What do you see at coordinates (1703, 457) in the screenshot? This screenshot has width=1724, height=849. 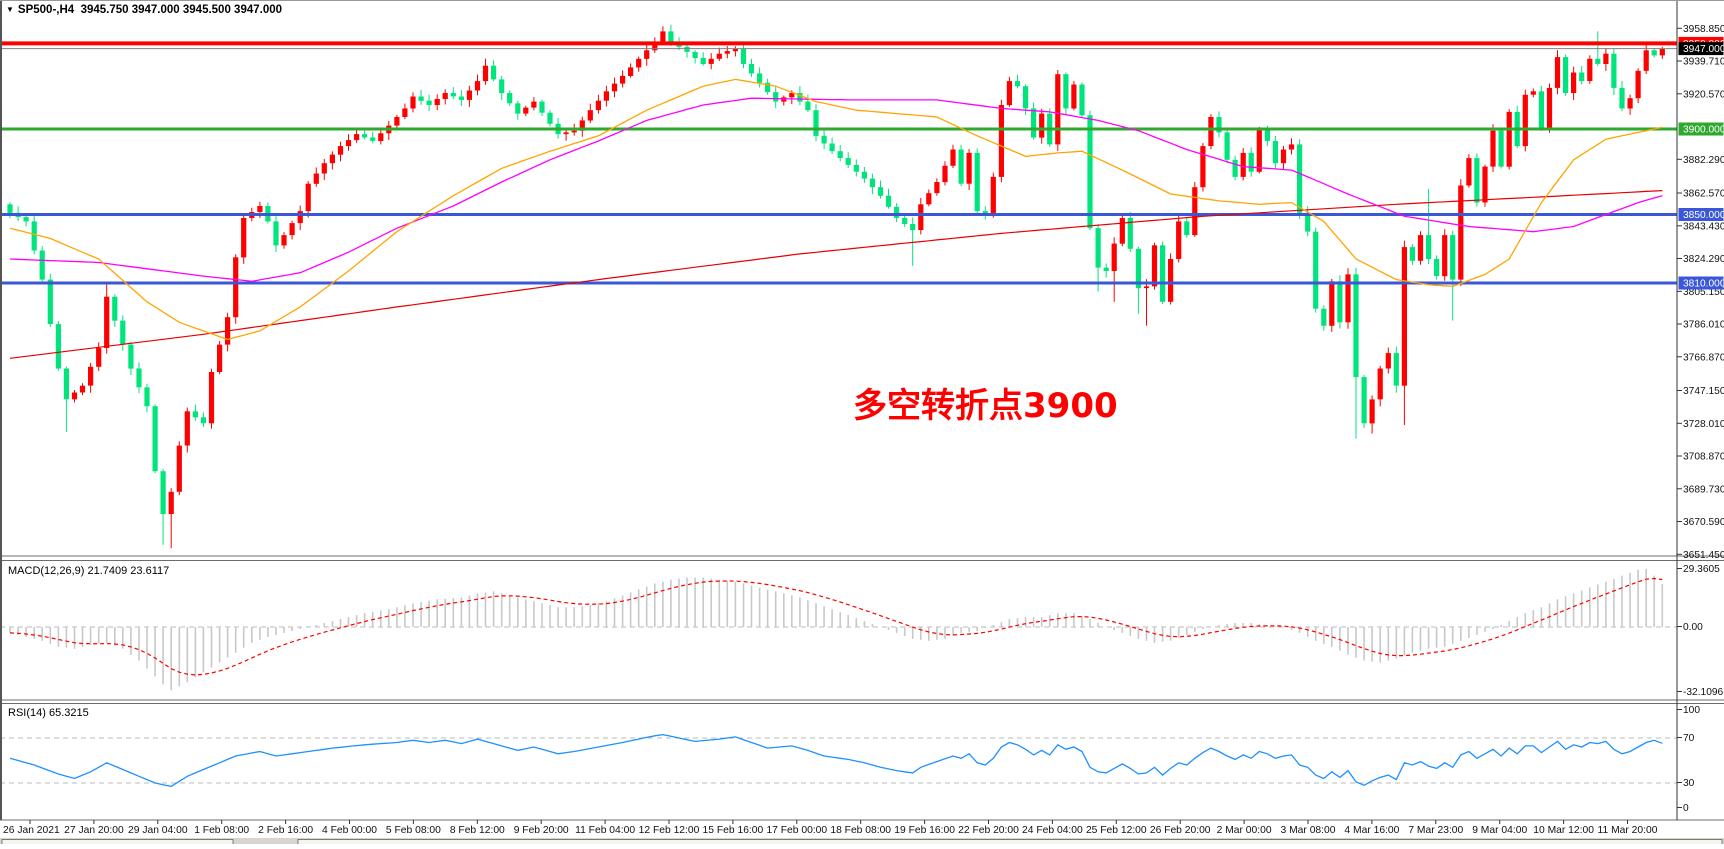 I see `svg-text: 3708.870` at bounding box center [1703, 457].